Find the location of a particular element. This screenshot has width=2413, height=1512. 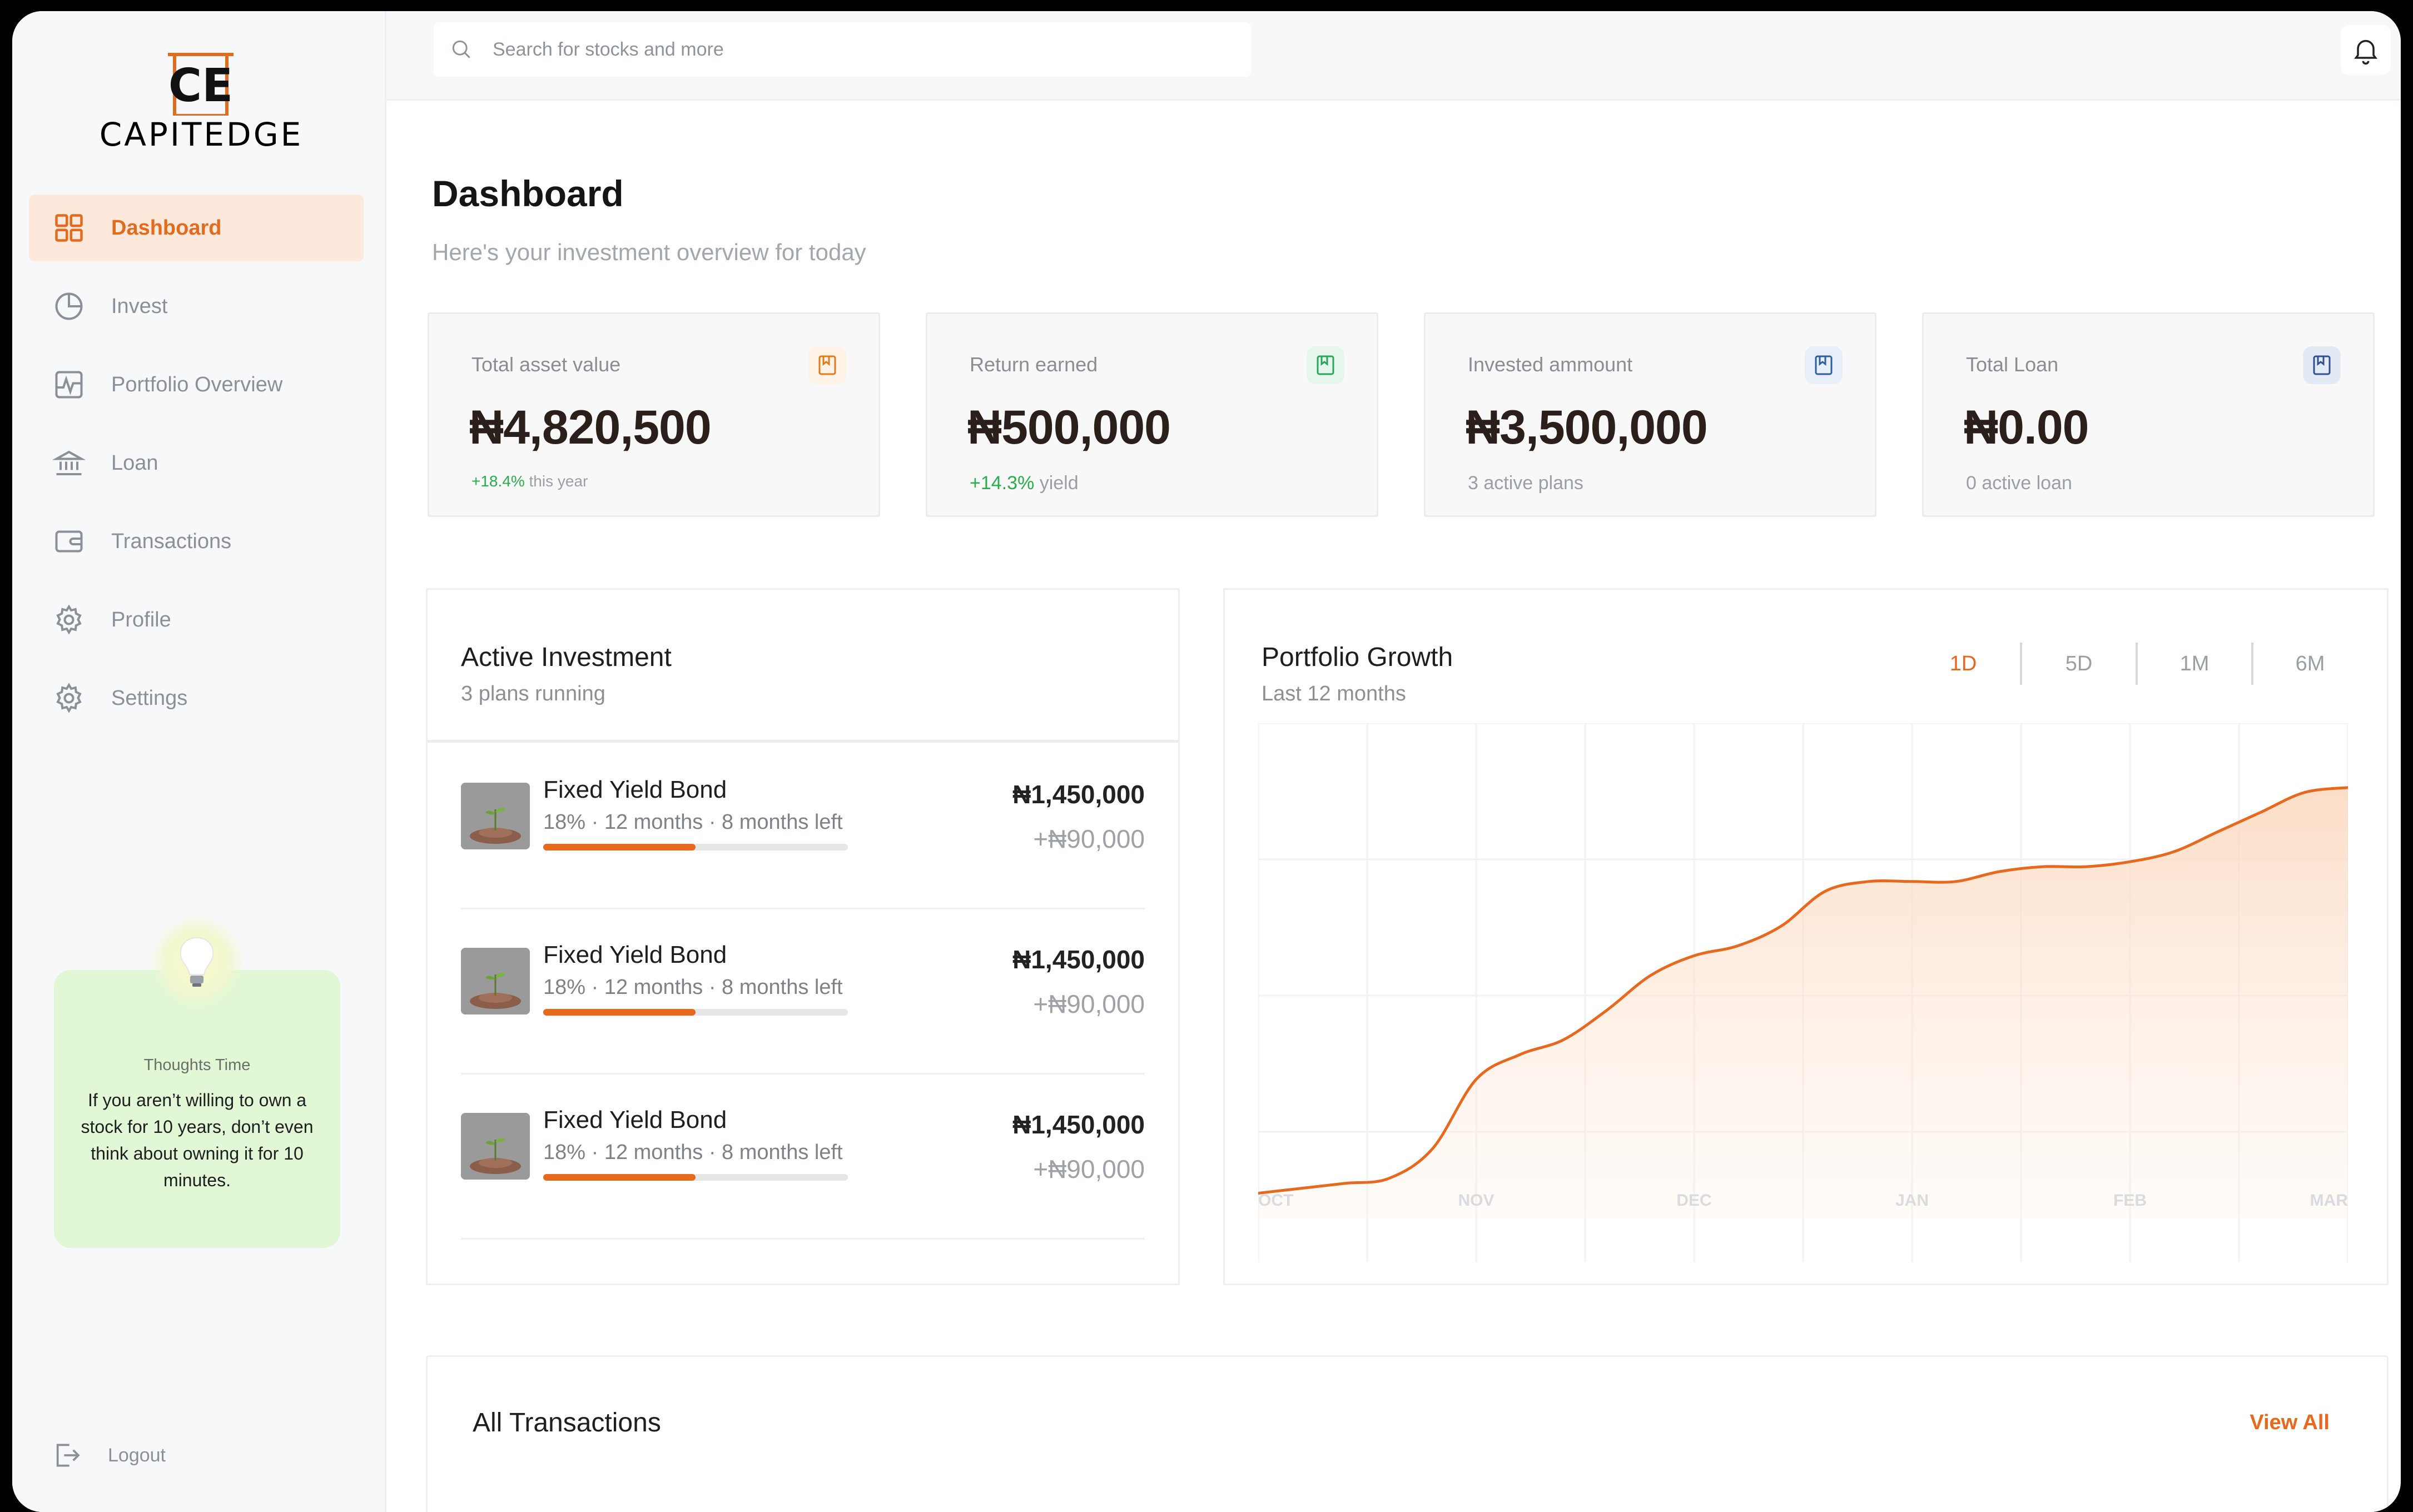

sidebar-item-portfolio-overview: Portfolio Overview is located at coordinates (197, 384).